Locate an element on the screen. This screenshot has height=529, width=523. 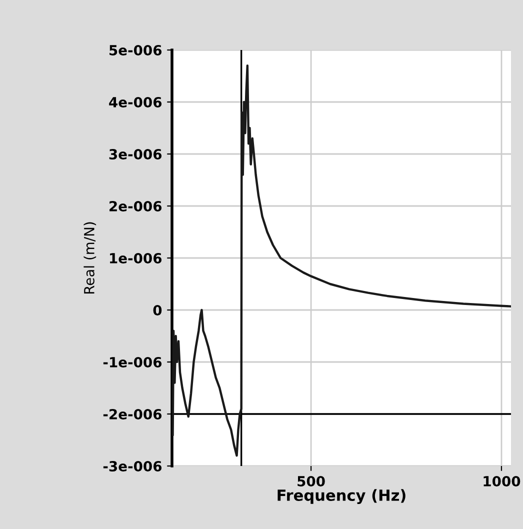
y-tick-label: -2e-006 is located at coordinates (132, 414).